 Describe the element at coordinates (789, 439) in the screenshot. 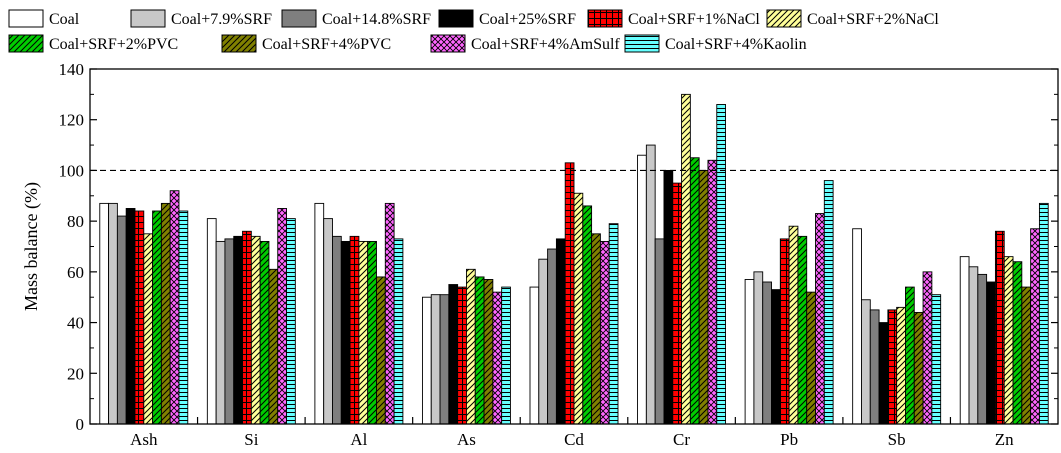

I see `x-tick-label: Pb` at that location.